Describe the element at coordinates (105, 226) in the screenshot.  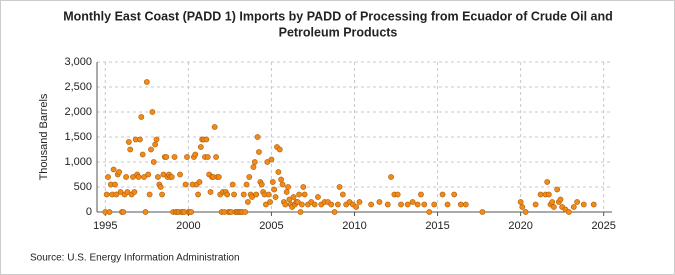
I see `x-tick-label: 1995` at that location.